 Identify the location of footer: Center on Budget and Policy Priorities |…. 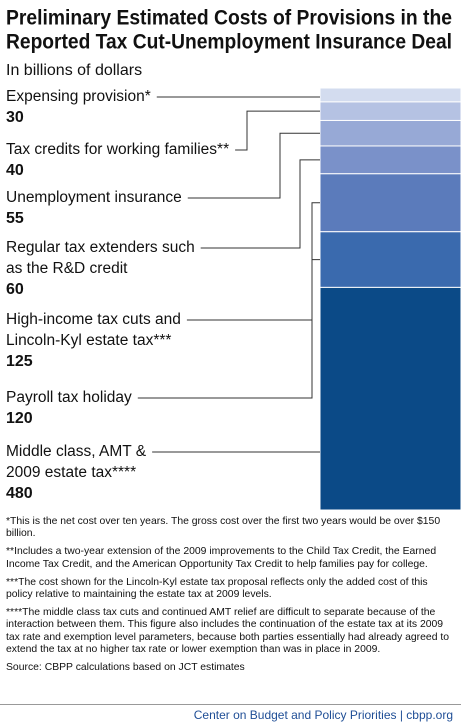
(230, 715).